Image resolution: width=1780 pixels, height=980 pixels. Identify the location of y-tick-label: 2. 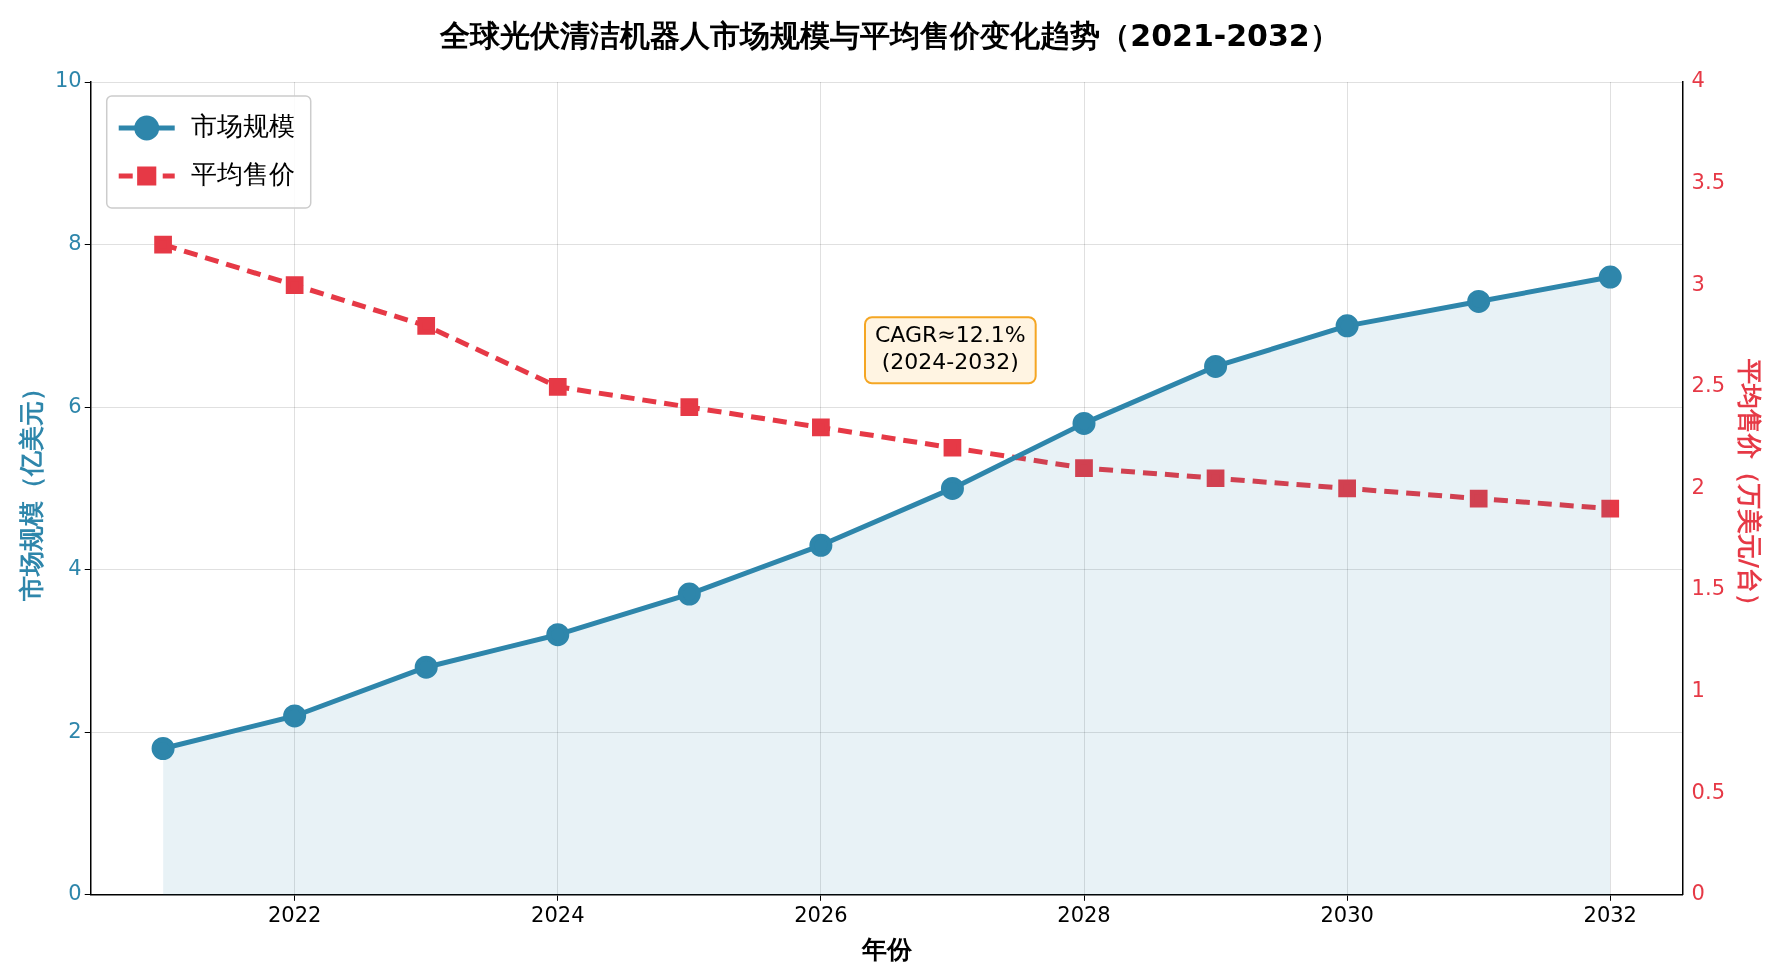
(75, 730).